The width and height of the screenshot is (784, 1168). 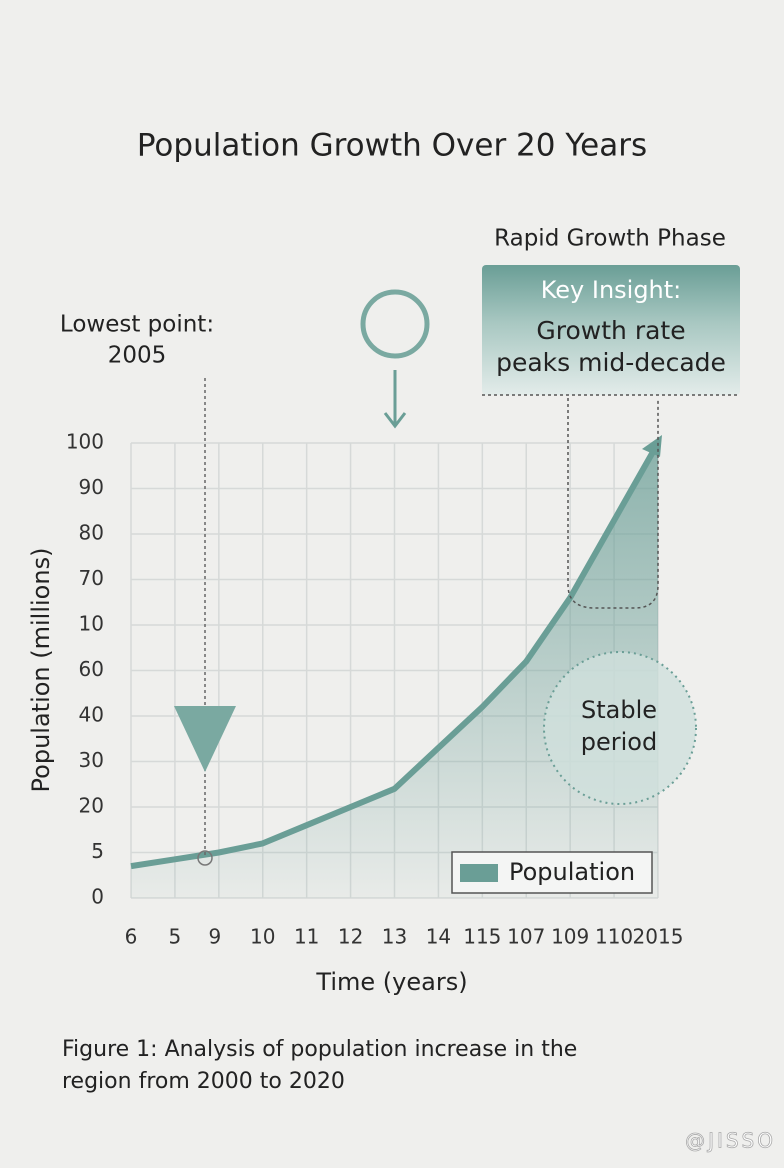 I want to click on y-tick-label: 5, so click(x=97, y=851).